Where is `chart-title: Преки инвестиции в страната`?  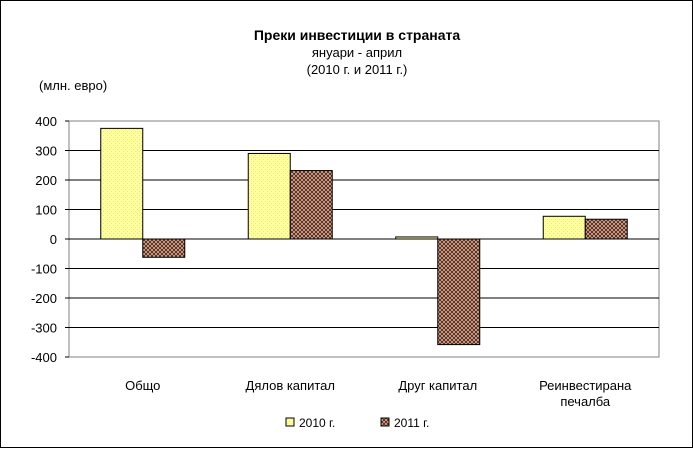 chart-title: Преки инвестиции в страната is located at coordinates (357, 35).